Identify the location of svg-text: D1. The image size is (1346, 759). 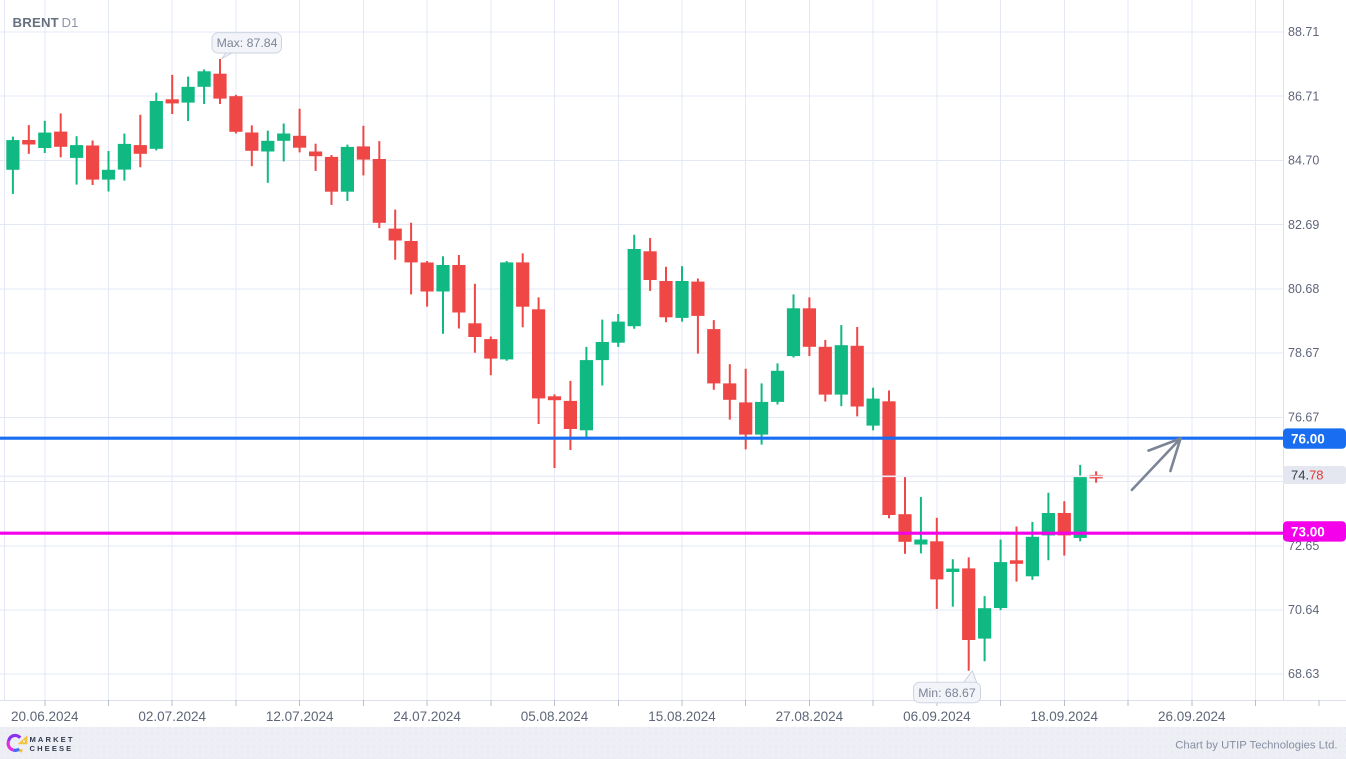
(70, 22).